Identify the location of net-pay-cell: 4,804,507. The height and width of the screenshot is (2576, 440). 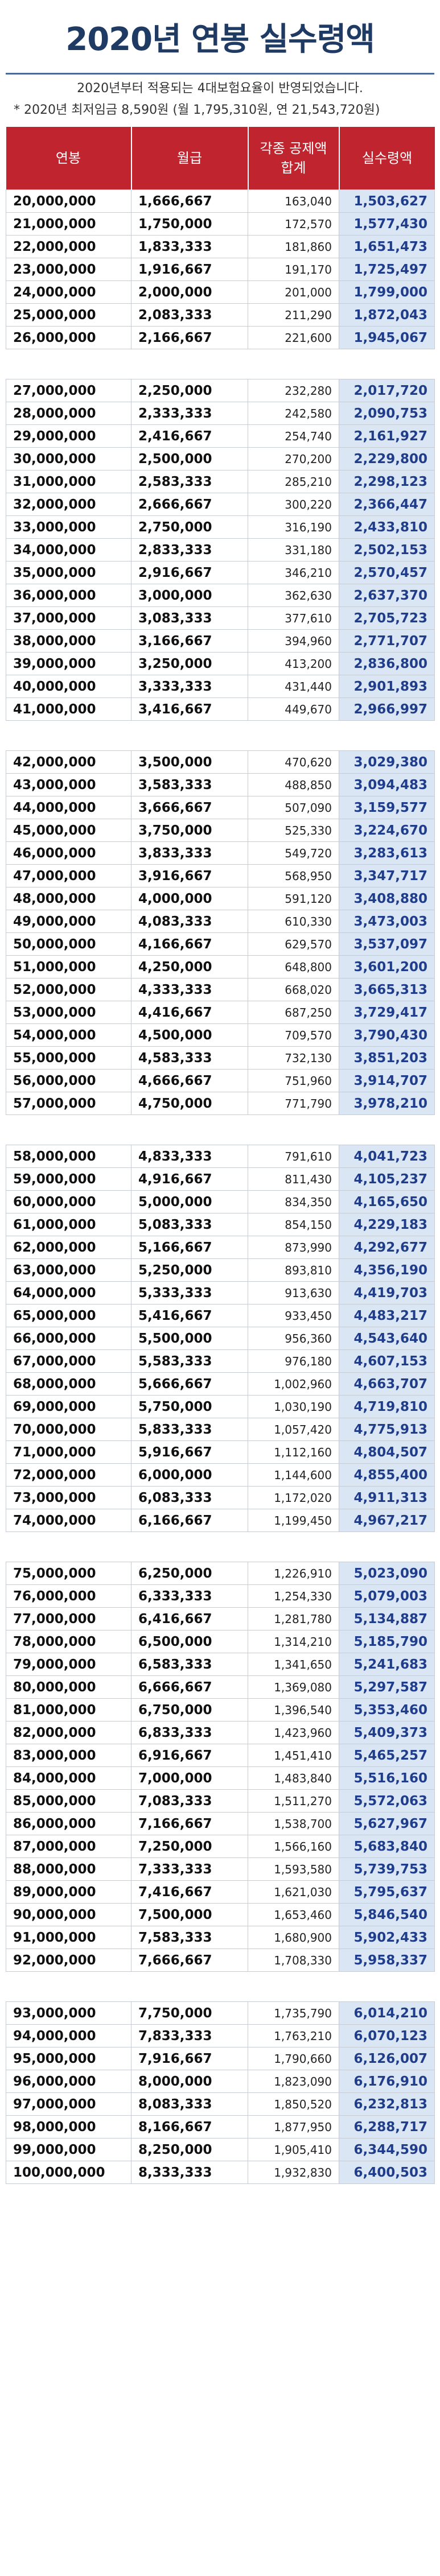
(387, 1452).